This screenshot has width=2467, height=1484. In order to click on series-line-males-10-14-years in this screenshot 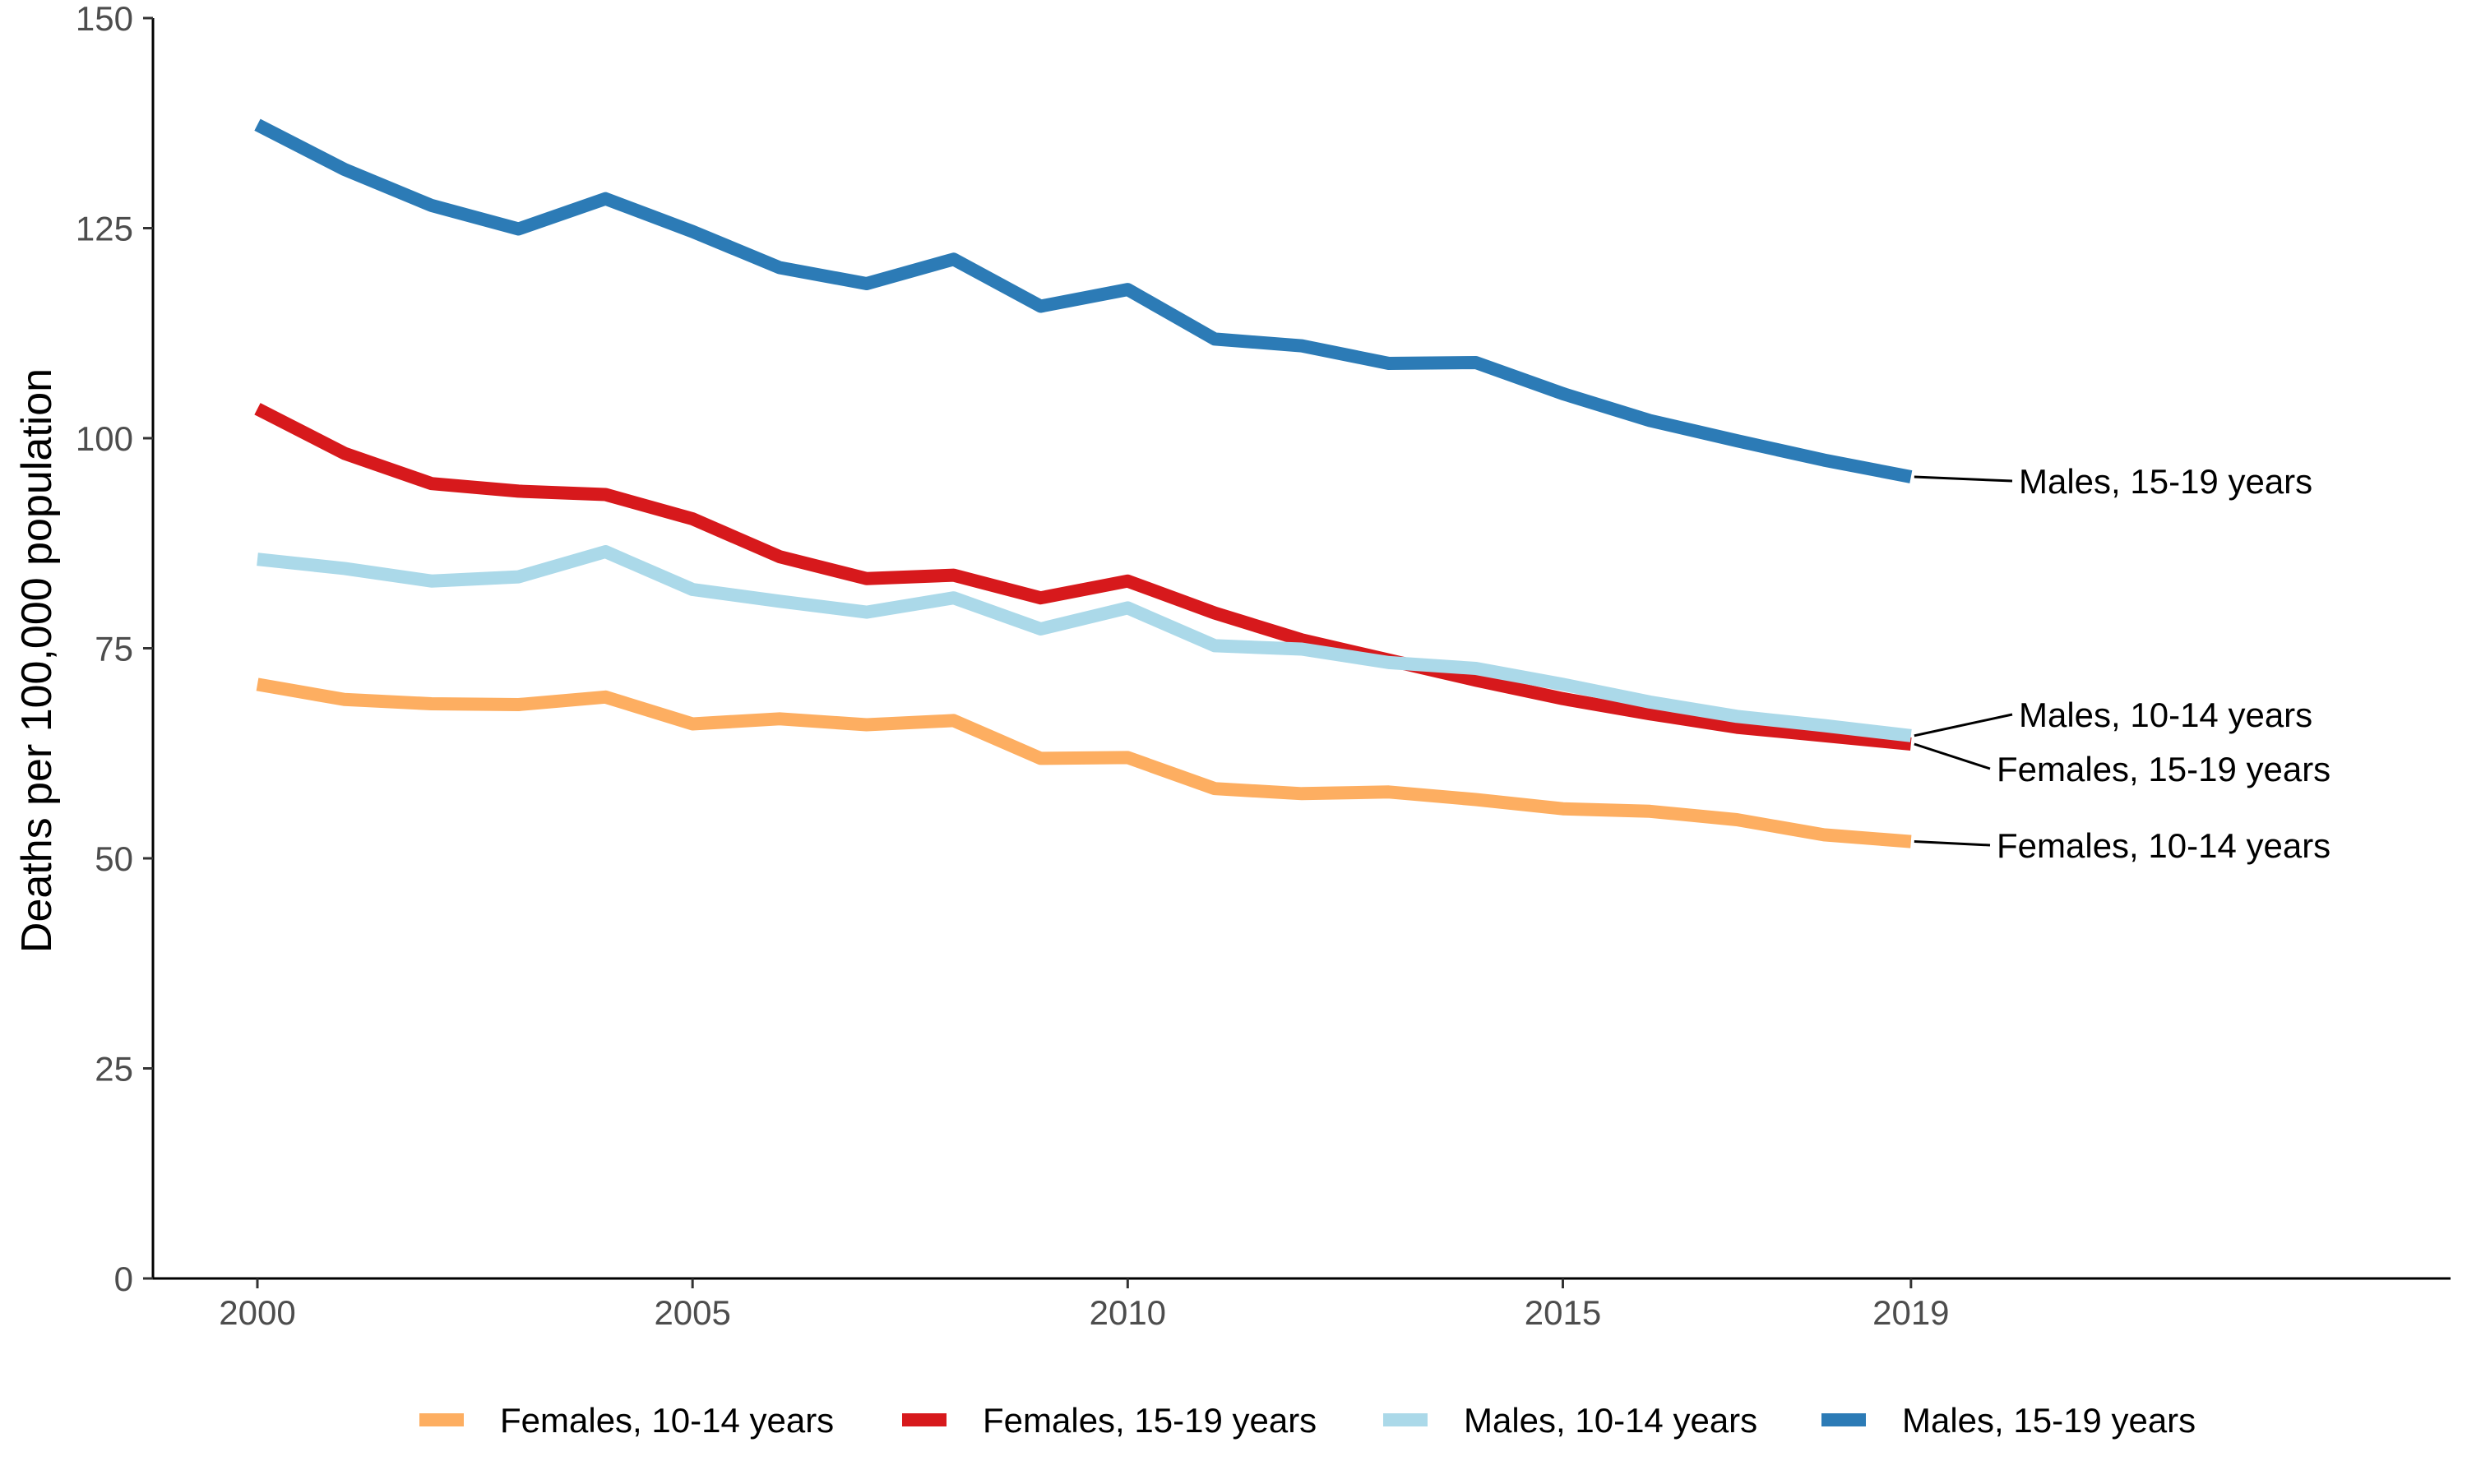, I will do `click(1084, 644)`.